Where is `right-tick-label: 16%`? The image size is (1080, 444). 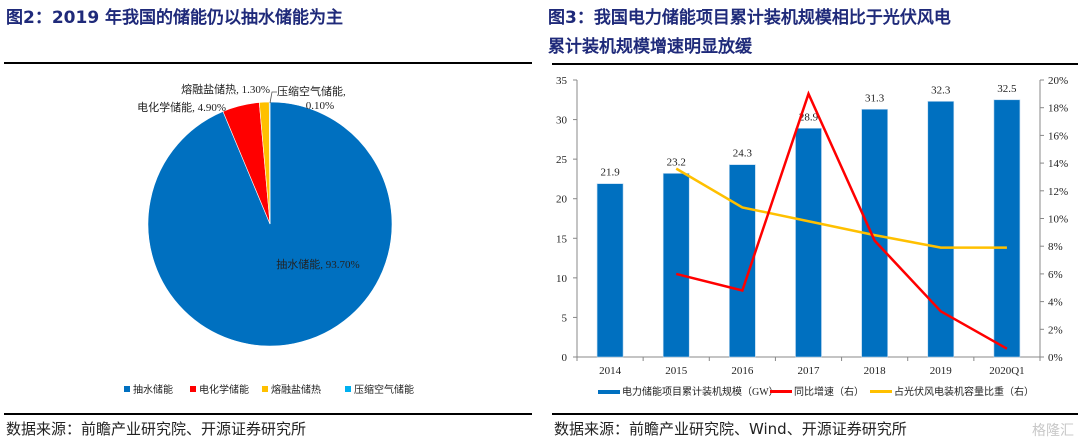
right-tick-label: 16% is located at coordinates (1058, 136).